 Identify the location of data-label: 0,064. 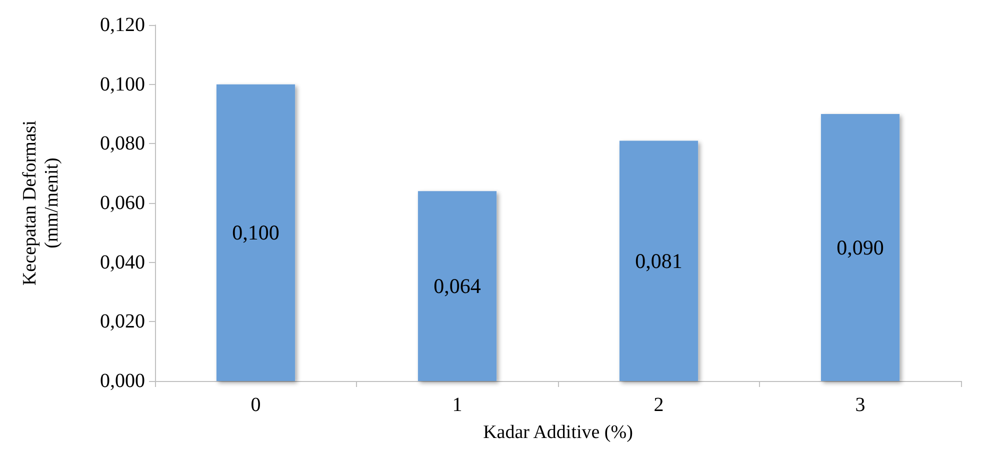
(458, 286).